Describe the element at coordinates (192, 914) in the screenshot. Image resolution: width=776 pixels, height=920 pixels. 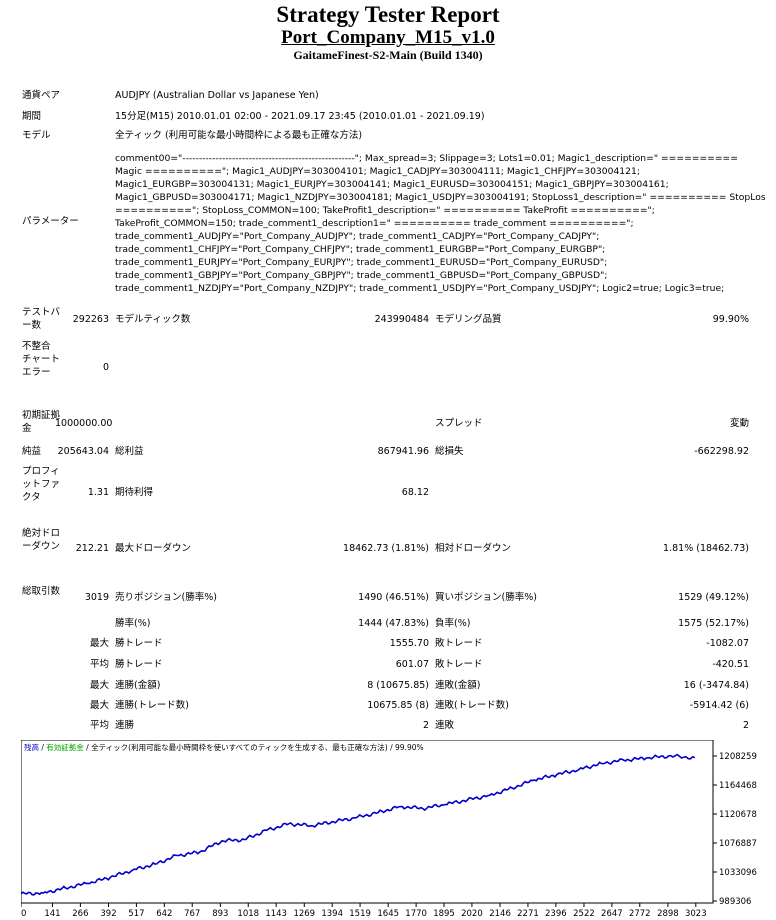
I see `x-tick-label: 767` at that location.